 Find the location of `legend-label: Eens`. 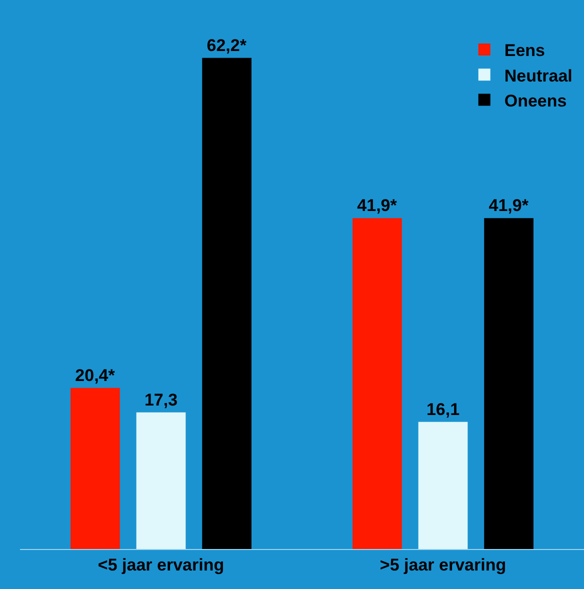

legend-label: Eens is located at coordinates (524, 50).